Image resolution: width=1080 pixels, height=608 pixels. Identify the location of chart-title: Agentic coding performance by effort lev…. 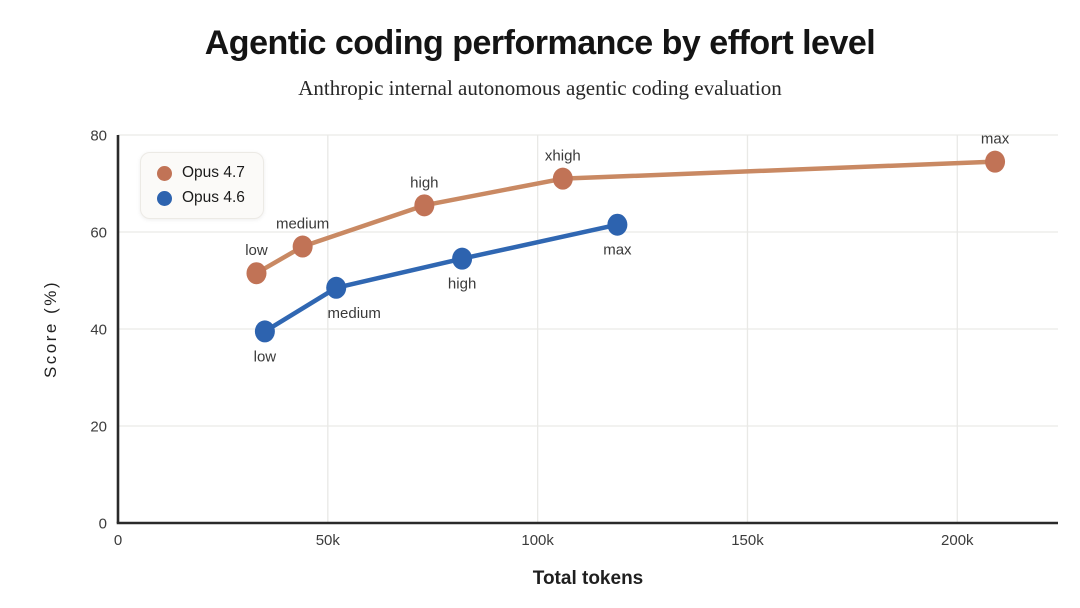
(540, 43).